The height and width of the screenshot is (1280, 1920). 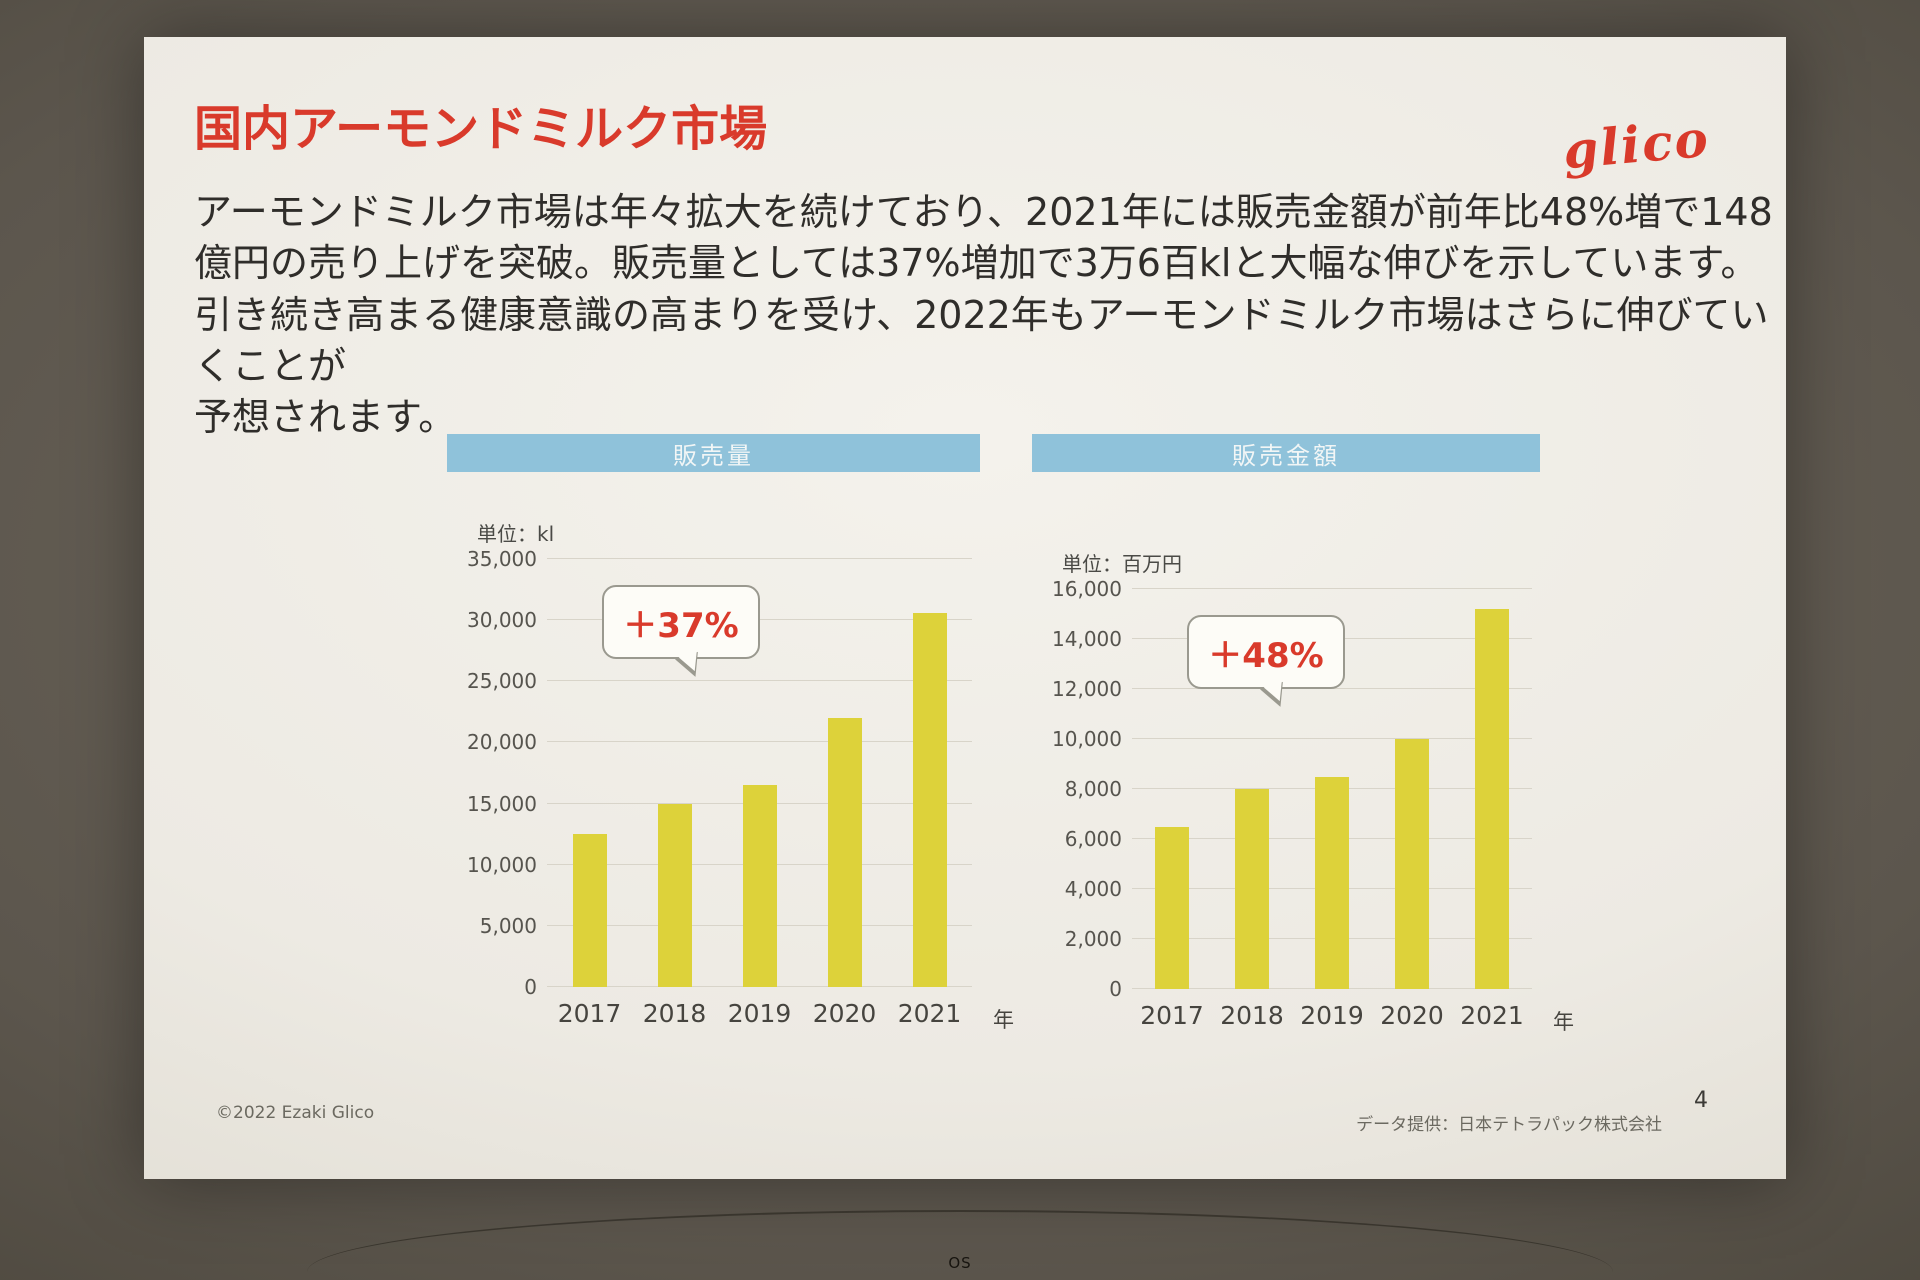 I want to click on y-tick-label: 20,000, so click(x=502, y=742).